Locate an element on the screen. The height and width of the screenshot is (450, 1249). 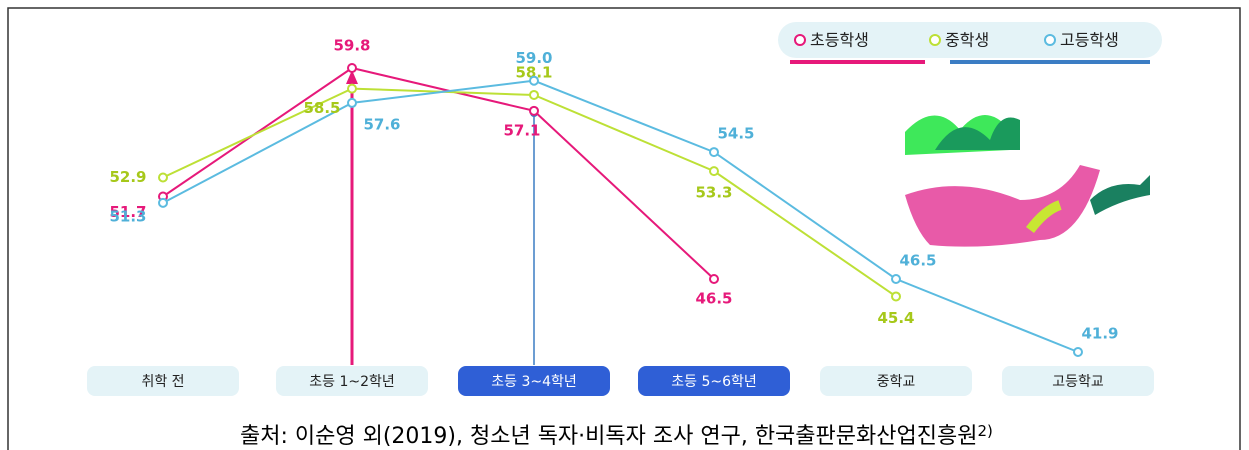
legend-bg is located at coordinates (970, 40).